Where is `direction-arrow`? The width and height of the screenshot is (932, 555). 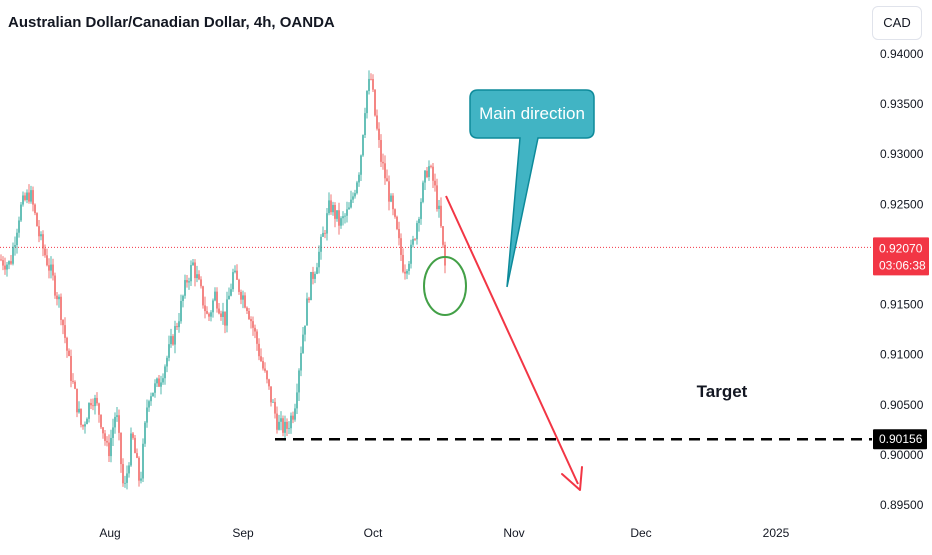 direction-arrow is located at coordinates (512, 340).